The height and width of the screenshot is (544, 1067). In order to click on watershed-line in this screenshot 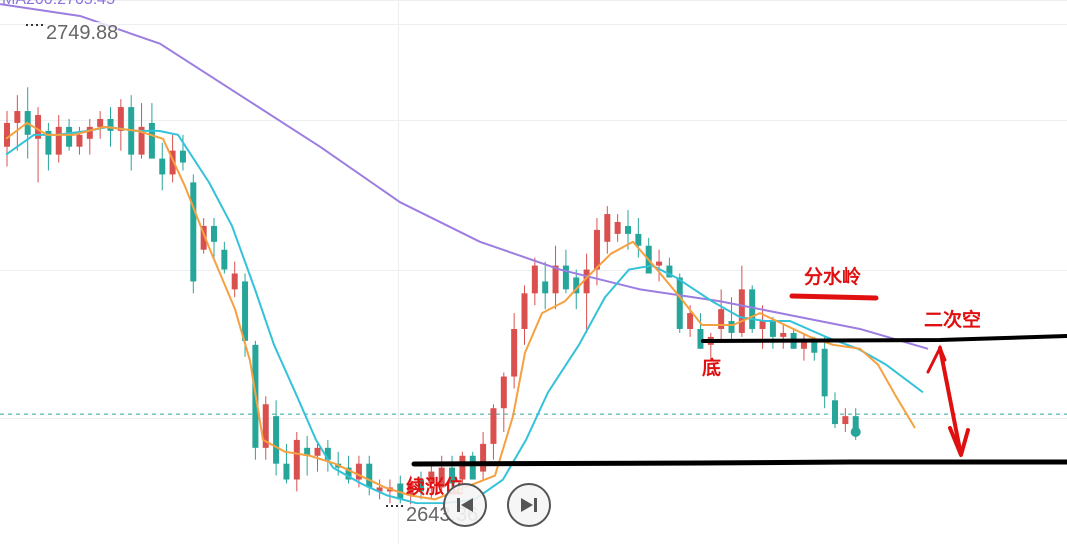, I will do `click(834, 297)`.